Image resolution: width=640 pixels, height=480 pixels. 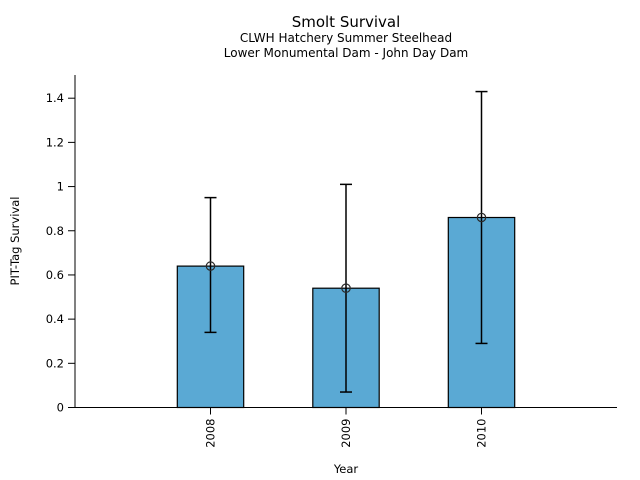 What do you see at coordinates (211, 433) in the screenshot?
I see `x-tick-label: 2008` at bounding box center [211, 433].